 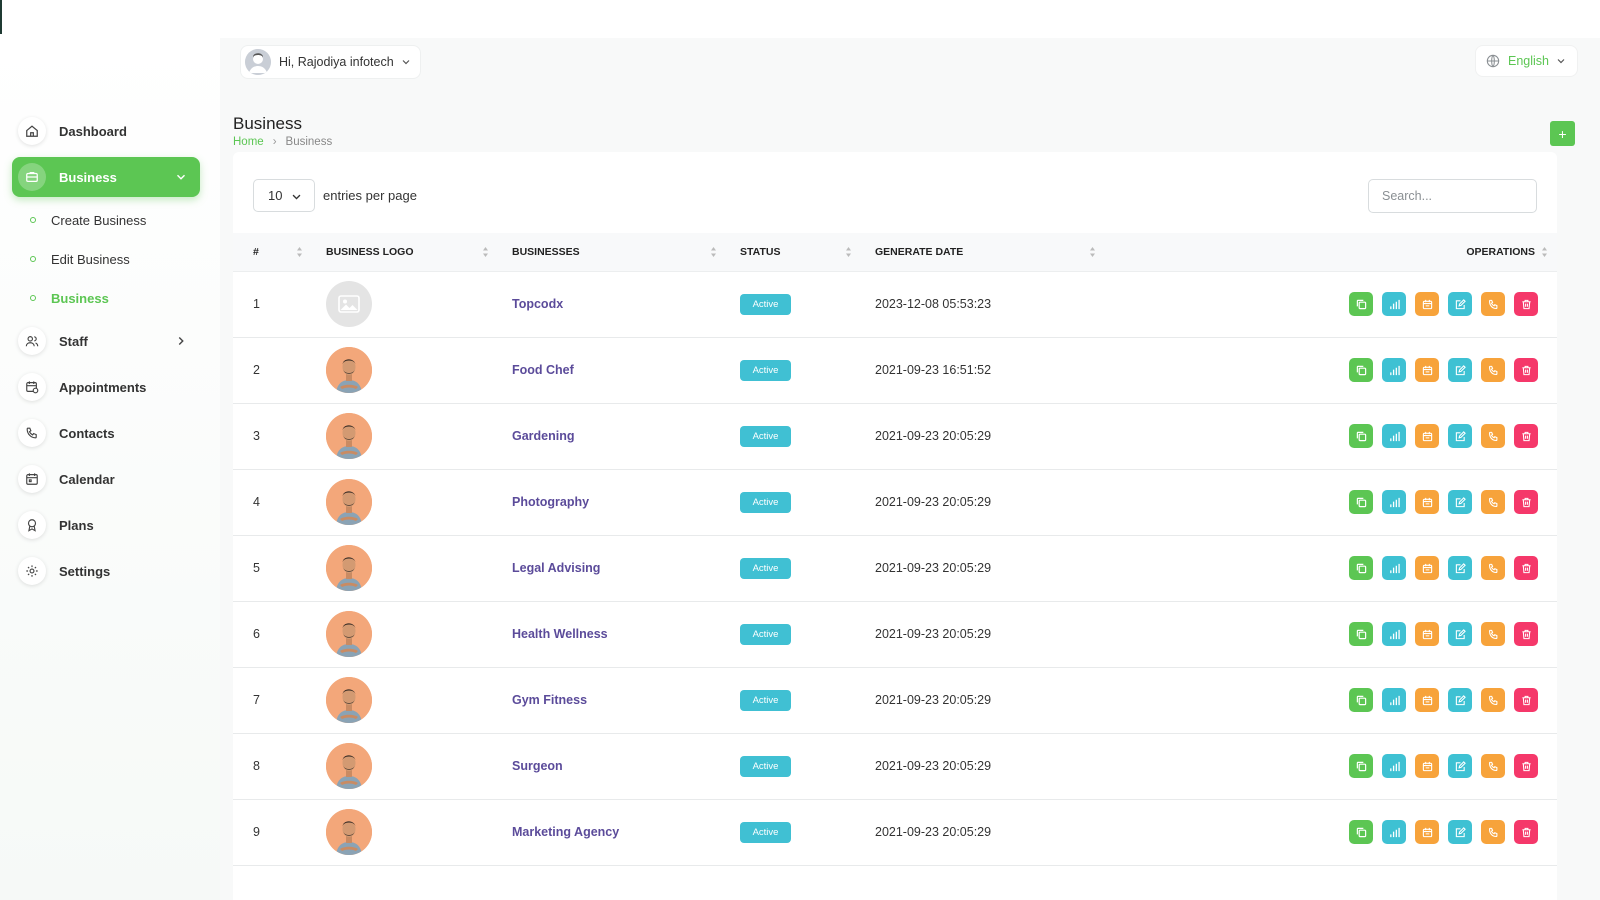 What do you see at coordinates (69, 298) in the screenshot?
I see `sidebar-subitem-business: Business` at bounding box center [69, 298].